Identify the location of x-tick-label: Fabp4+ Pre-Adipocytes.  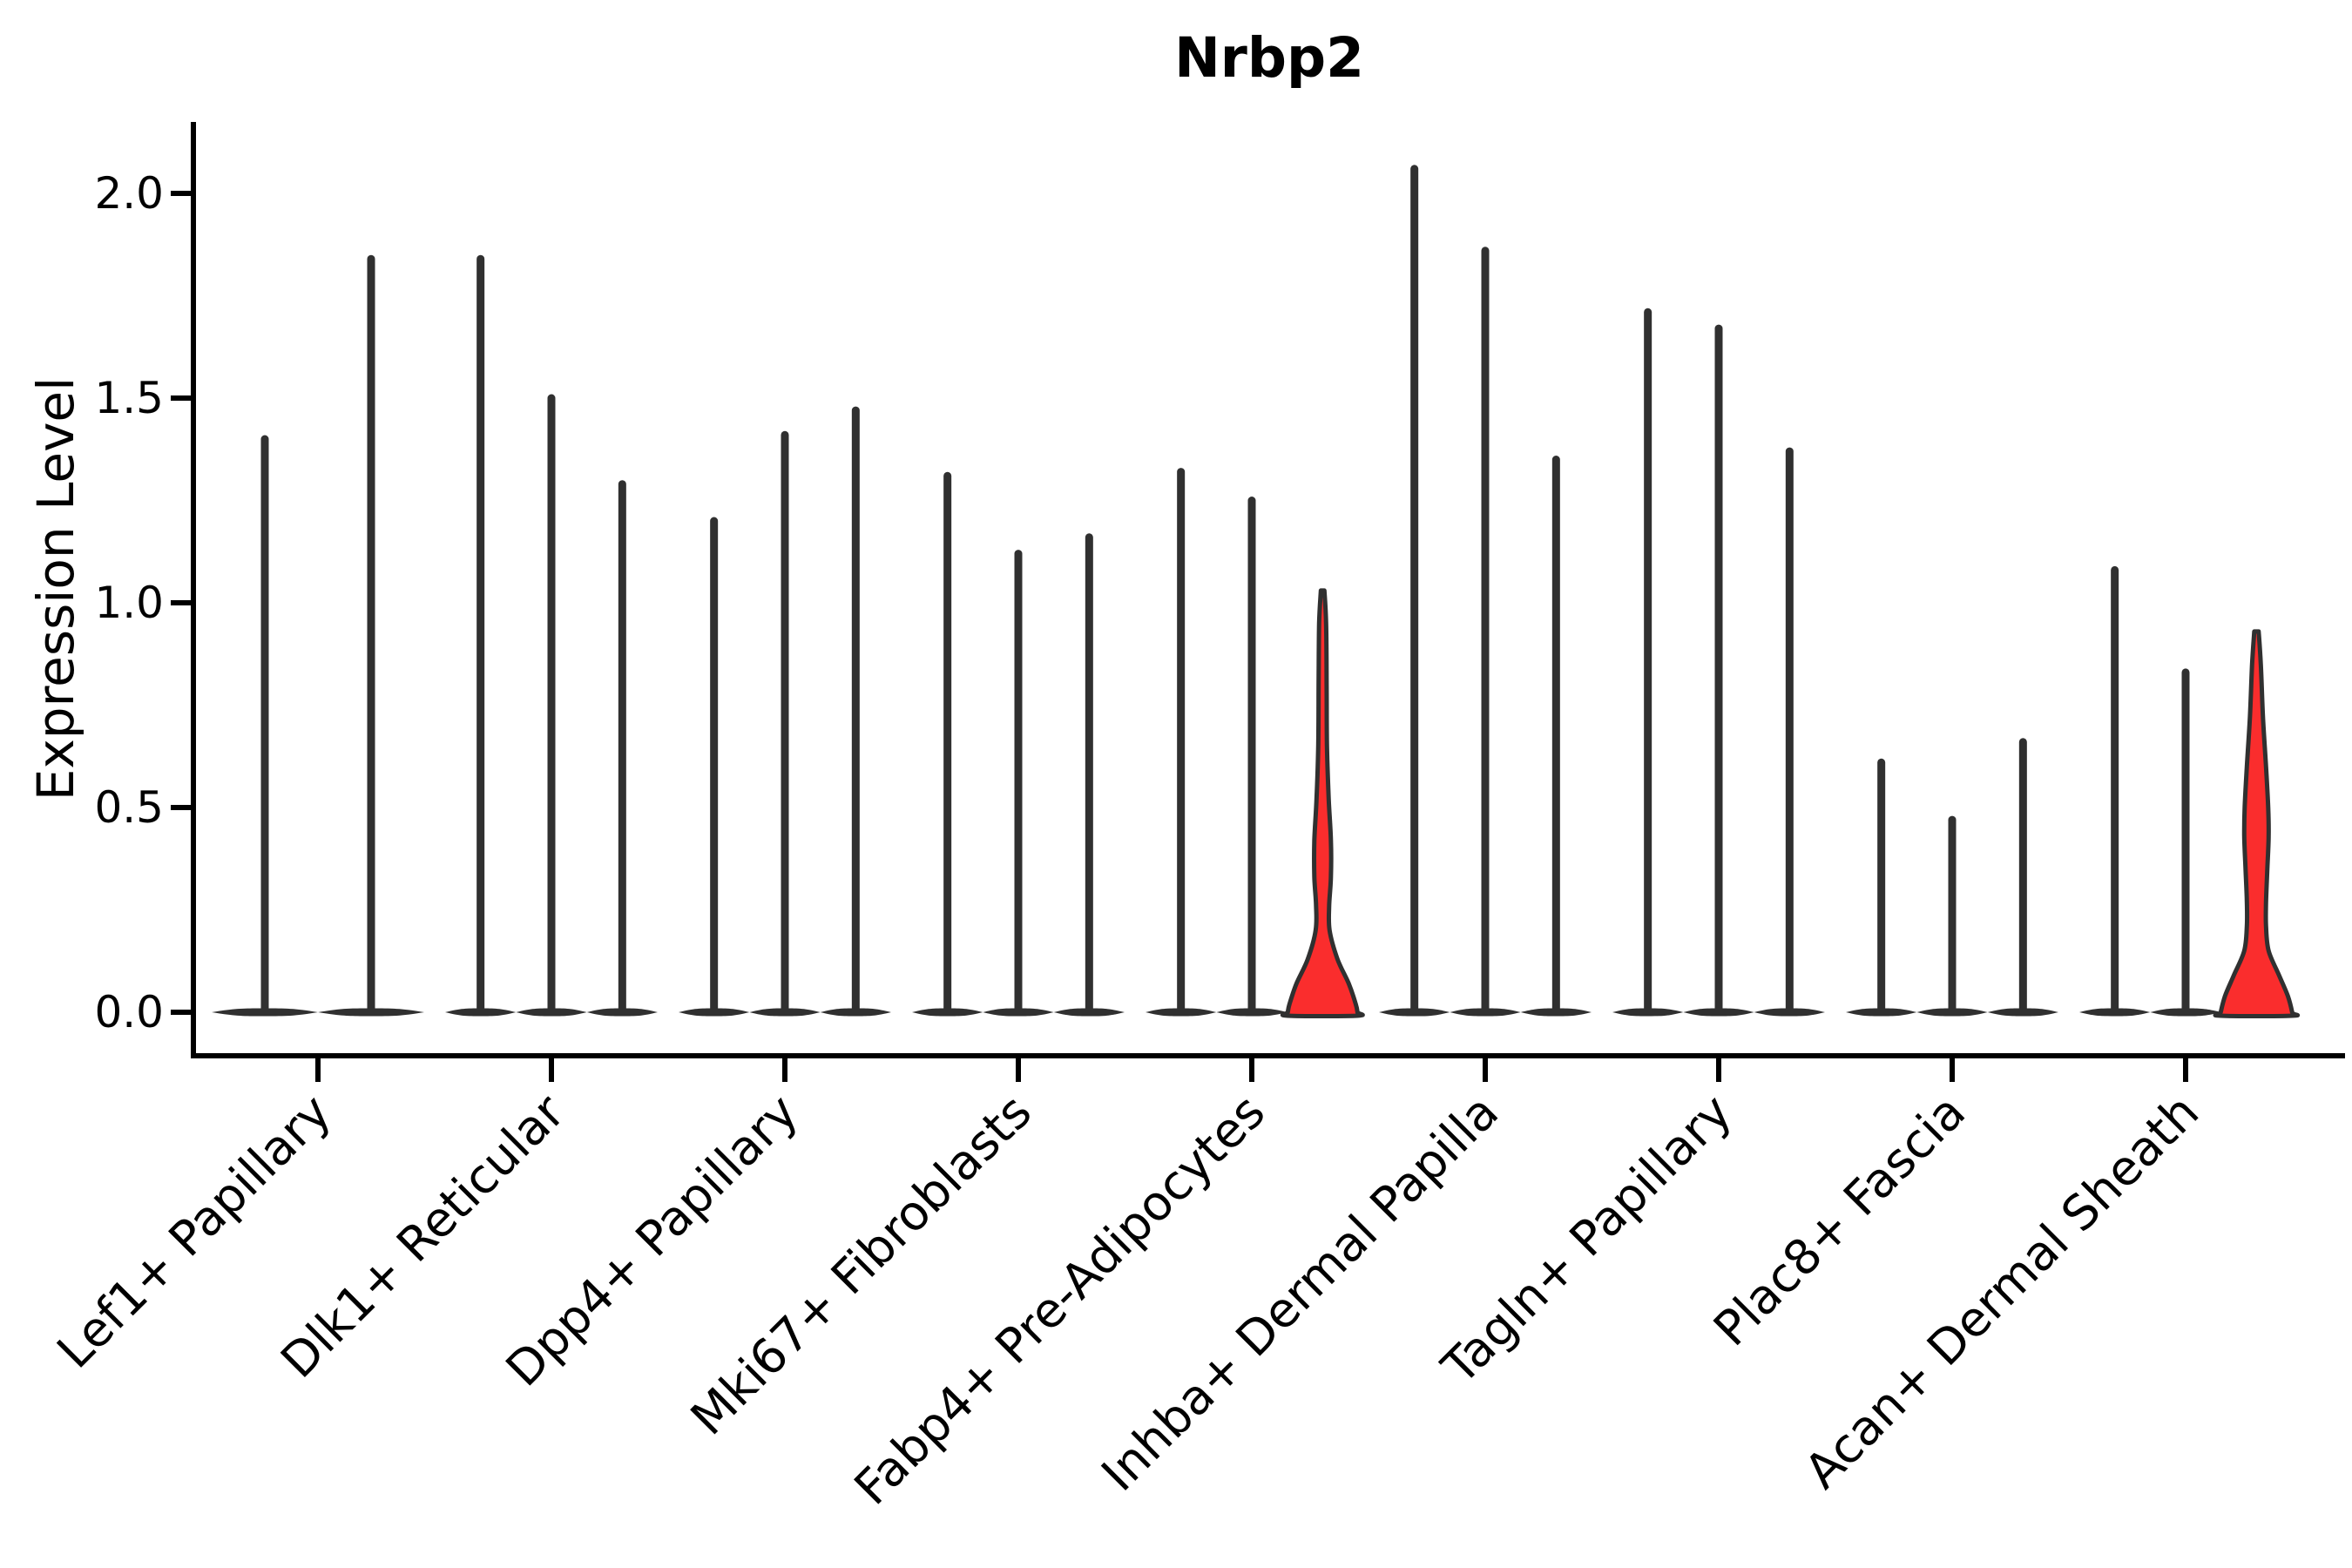
(1059, 1300).